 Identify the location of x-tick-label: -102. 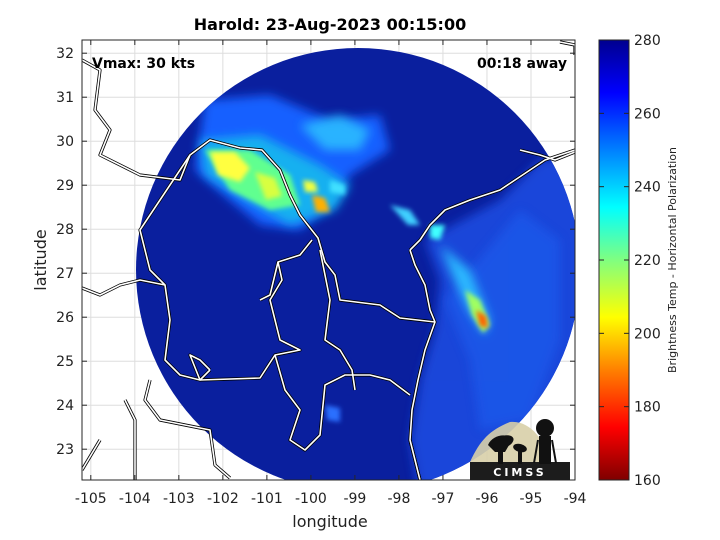
(223, 499).